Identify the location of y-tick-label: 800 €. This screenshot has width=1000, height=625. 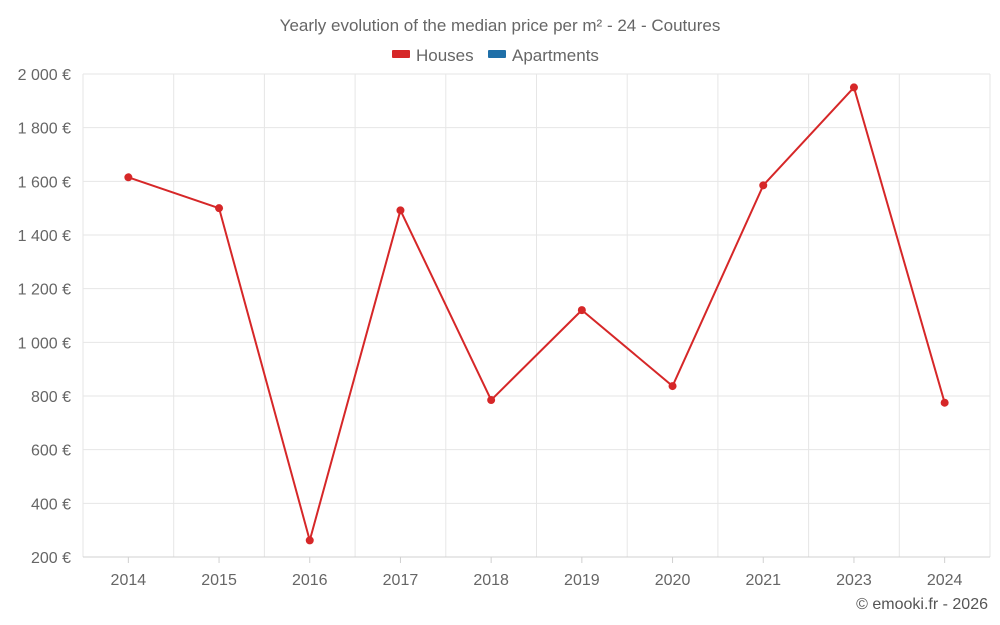
(51, 397).